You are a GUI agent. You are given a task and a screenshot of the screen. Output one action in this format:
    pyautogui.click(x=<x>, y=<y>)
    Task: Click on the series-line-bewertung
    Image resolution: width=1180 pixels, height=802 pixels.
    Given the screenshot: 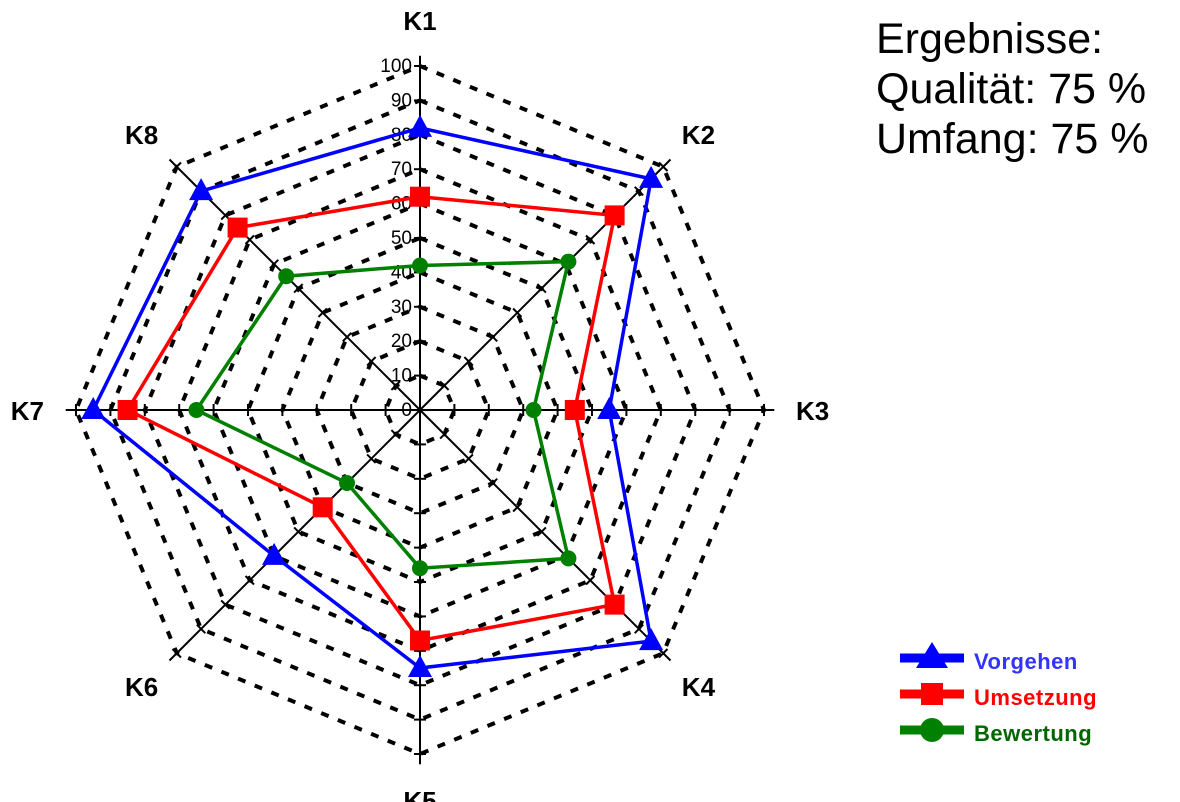 What is the action you would take?
    pyautogui.click(x=382, y=415)
    